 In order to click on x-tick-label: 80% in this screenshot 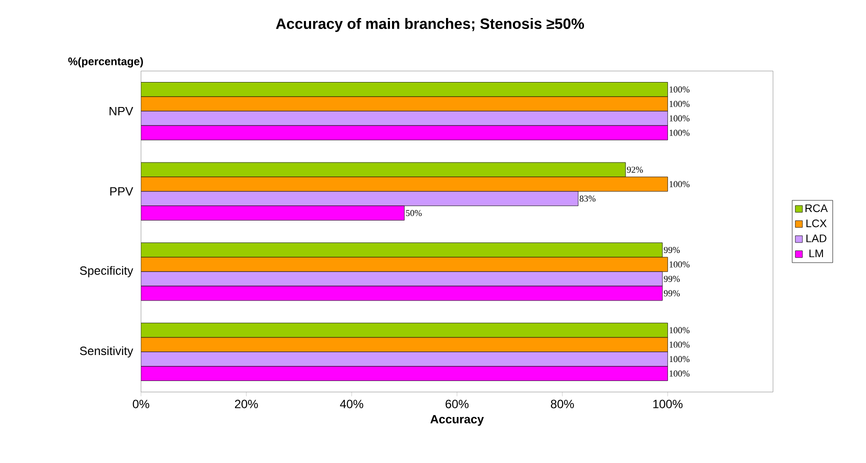, I will do `click(562, 404)`.